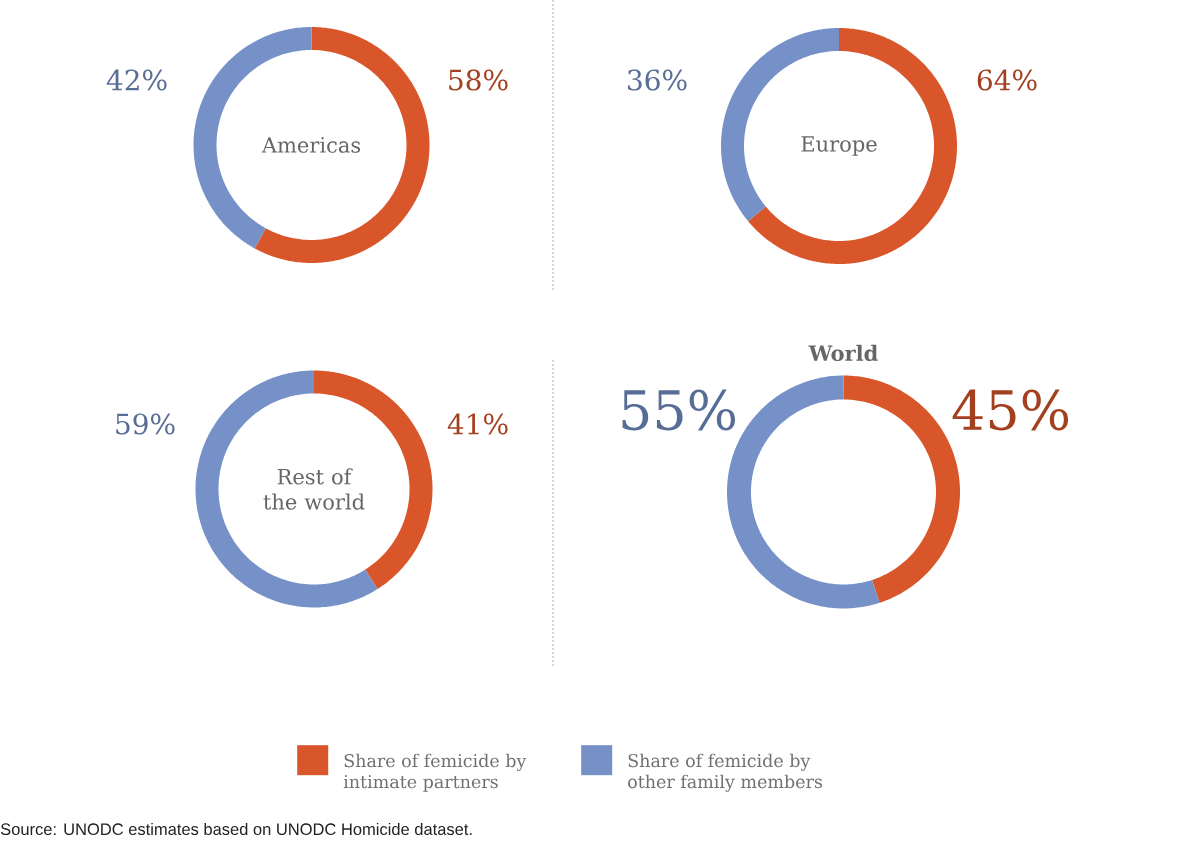 The image size is (1200, 859). Describe the element at coordinates (477, 424) in the screenshot. I see `data-label: 41%` at that location.